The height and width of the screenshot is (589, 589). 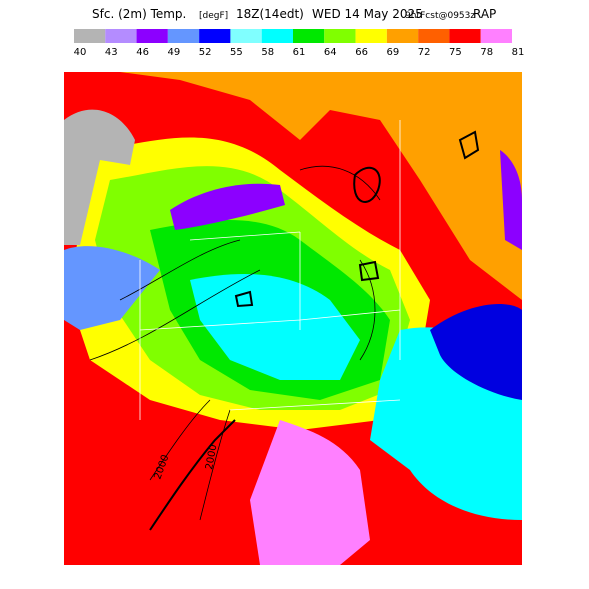 What do you see at coordinates (299, 43) in the screenshot?
I see `colorbar: 40 43 46 49 52 55 58 61 64 66 69 72 75 78 81` at bounding box center [299, 43].